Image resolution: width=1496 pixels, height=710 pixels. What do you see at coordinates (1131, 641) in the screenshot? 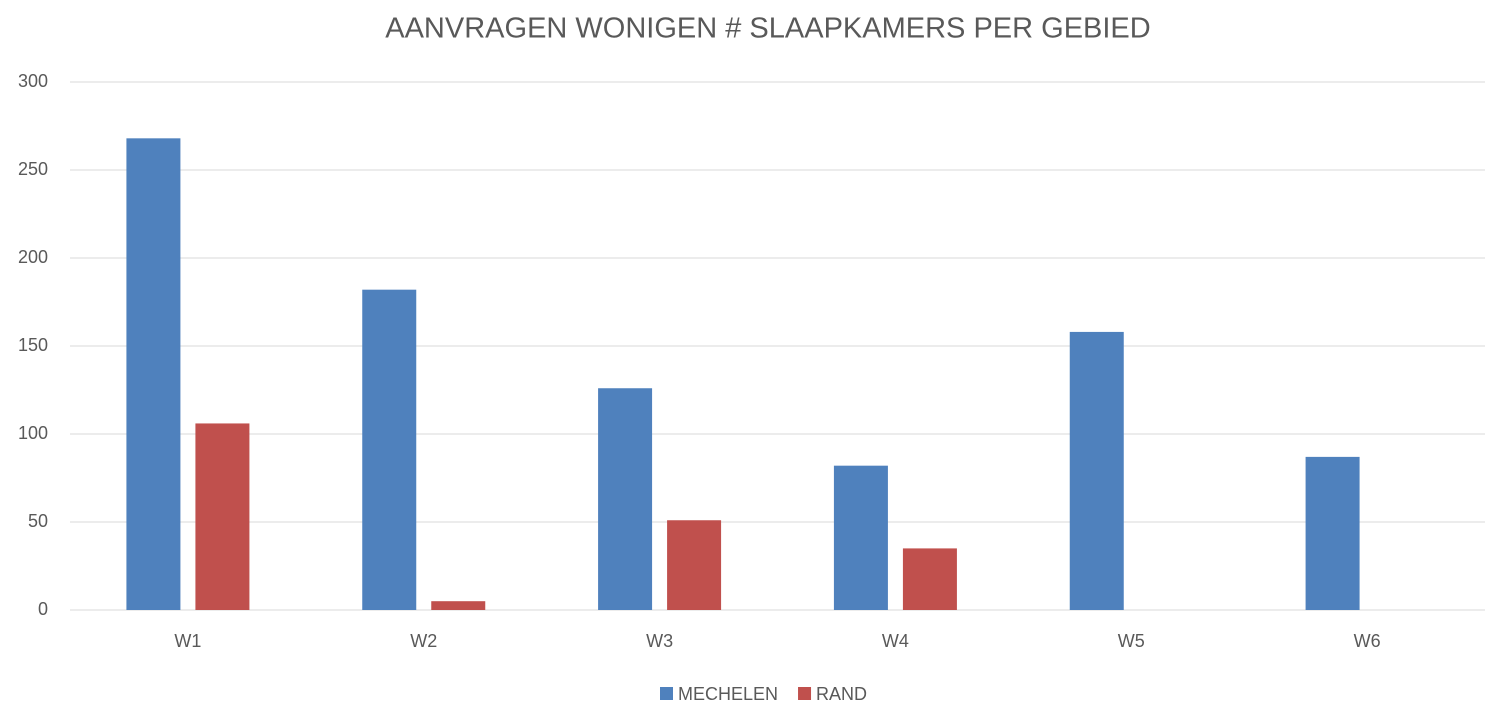
I see `x-tick-label: W5` at bounding box center [1131, 641].